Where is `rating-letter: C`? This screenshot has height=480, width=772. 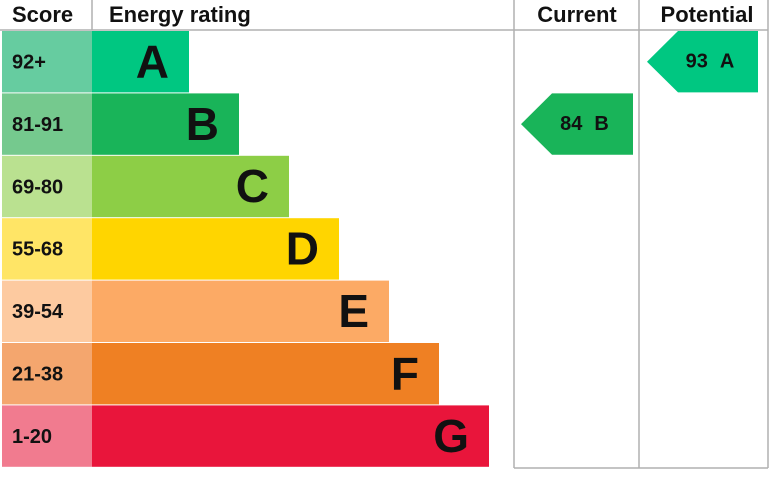
rating-letter: C is located at coordinates (252, 186).